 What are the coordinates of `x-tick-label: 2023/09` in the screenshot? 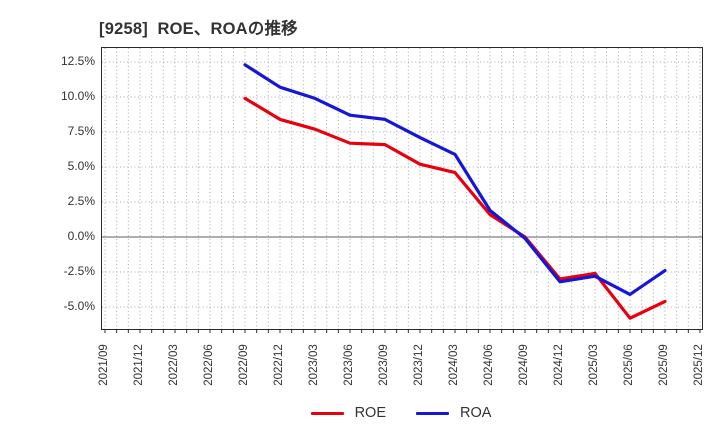 It's located at (384, 365).